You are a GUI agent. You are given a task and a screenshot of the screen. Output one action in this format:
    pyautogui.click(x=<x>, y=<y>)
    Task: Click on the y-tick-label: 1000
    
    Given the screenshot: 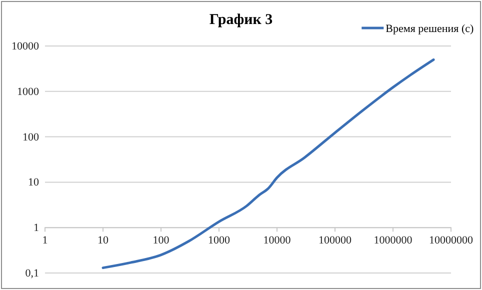 What is the action you would take?
    pyautogui.click(x=28, y=92)
    